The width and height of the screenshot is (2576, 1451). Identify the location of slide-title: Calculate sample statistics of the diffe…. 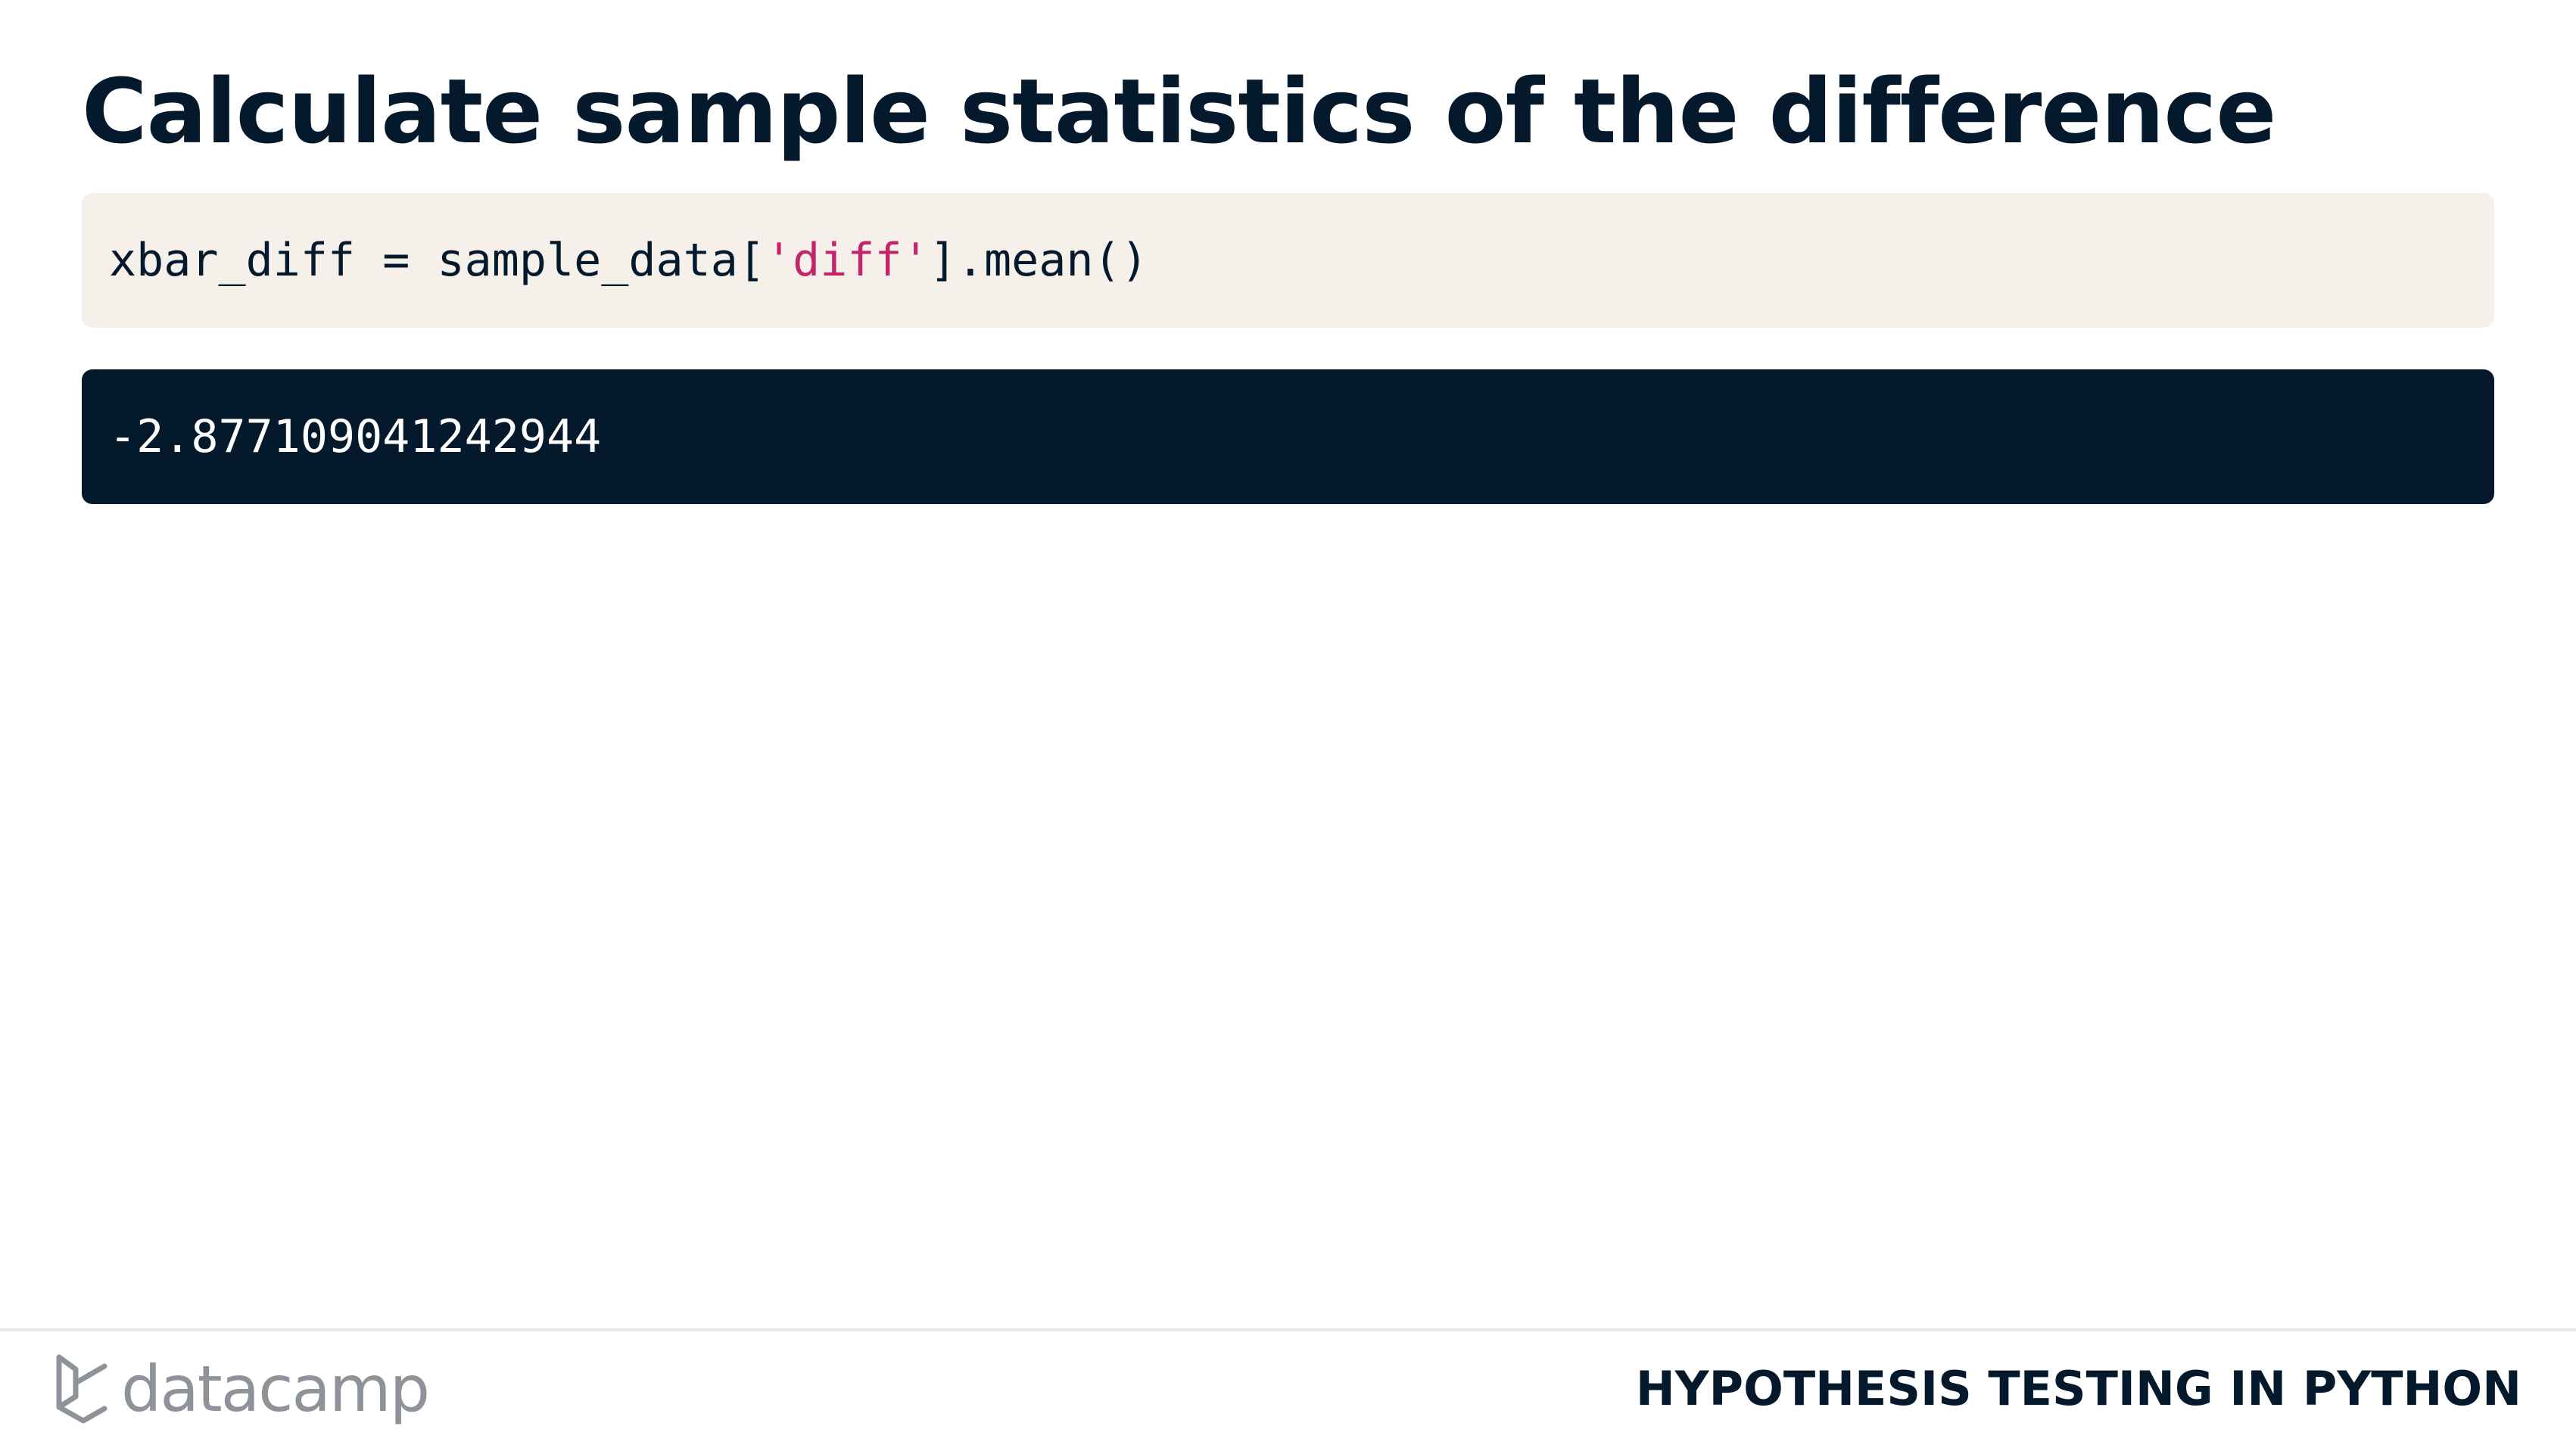
(1179, 111).